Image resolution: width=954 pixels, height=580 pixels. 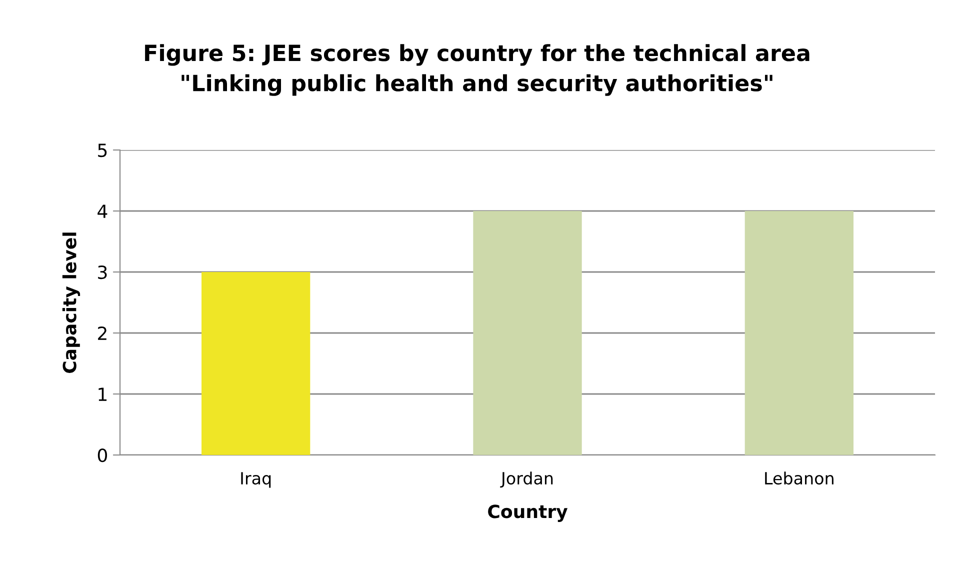 What do you see at coordinates (477, 70) in the screenshot?
I see `chart-title: Figure 5: JEE scores by country for the technical area "Linking public health and security authorities"` at bounding box center [477, 70].